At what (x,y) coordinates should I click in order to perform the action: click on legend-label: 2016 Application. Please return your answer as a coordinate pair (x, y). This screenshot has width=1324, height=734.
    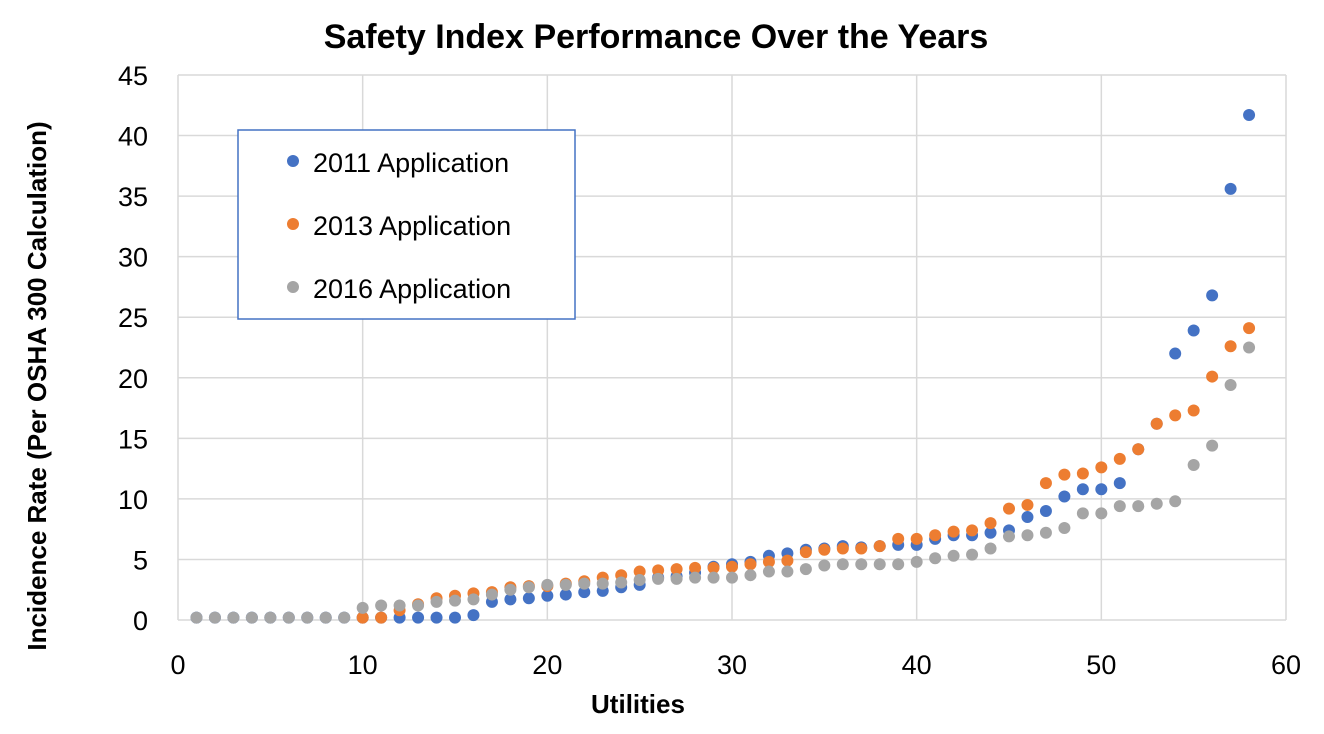
    Looking at the image, I should click on (412, 289).